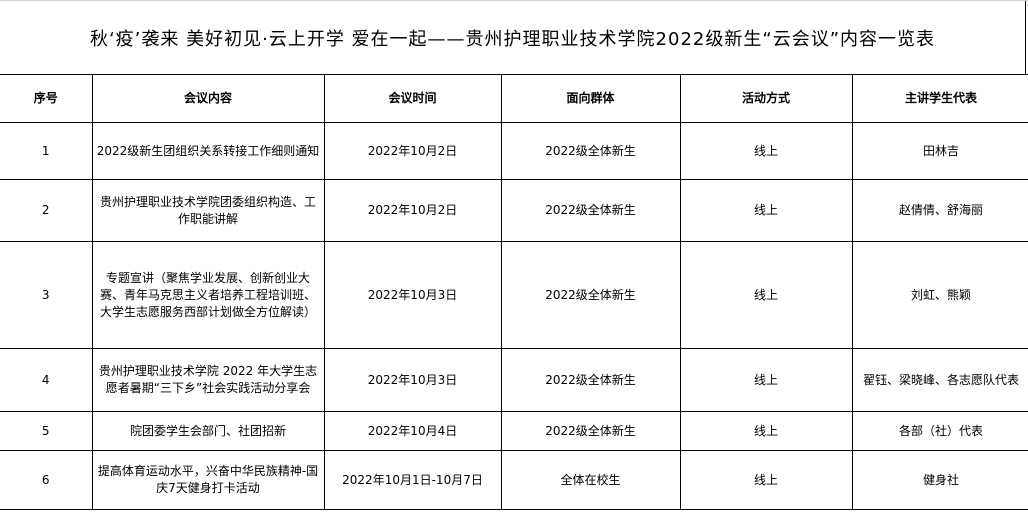  I want to click on cell-index: 6, so click(46, 480).